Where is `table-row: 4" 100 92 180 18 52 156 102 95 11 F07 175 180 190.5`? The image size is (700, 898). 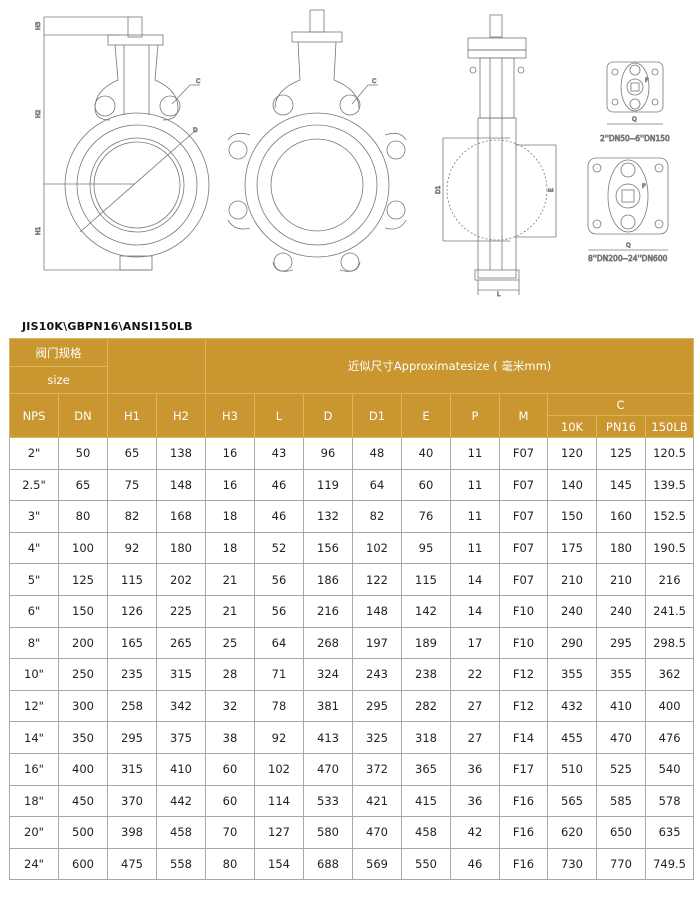
table-row: 4" 100 92 180 18 52 156 102 95 11 F07 175 180 190.5 is located at coordinates (352, 548).